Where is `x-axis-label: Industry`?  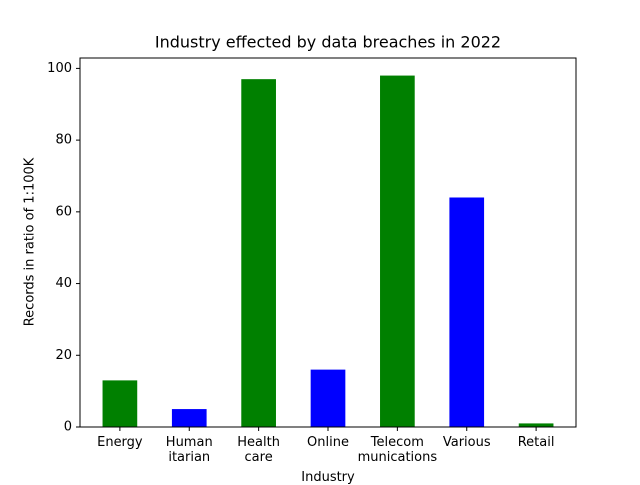
x-axis-label: Industry is located at coordinates (328, 477).